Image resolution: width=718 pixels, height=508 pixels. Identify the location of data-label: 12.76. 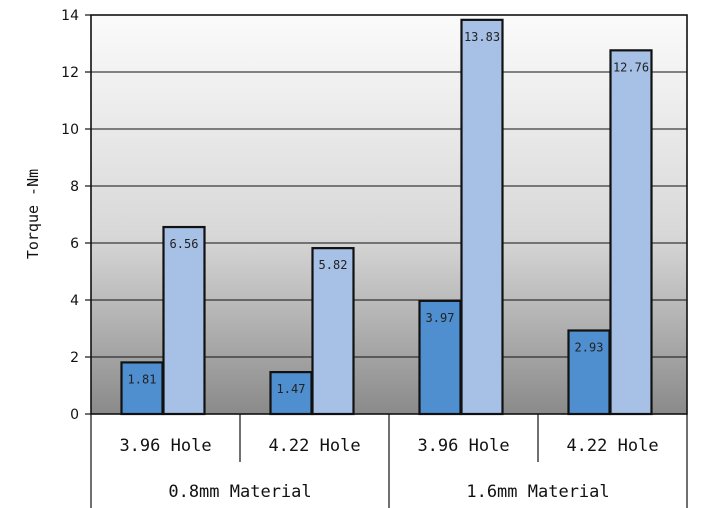
(631, 67).